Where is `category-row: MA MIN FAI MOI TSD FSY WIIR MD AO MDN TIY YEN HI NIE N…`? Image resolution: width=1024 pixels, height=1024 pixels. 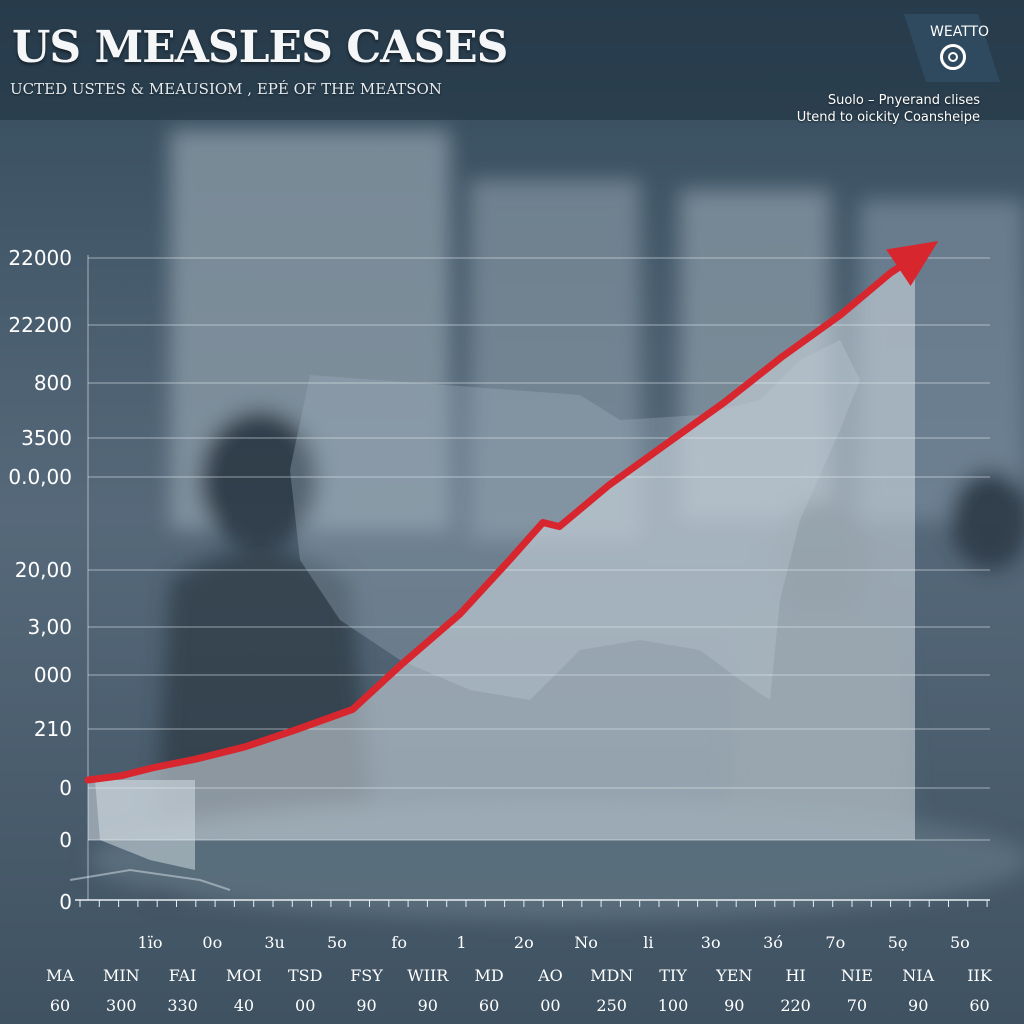
category-row: MA MIN FAI MOI TSD FSY WIIR MD AO MDN TIY YEN HI NIE N… is located at coordinates (519, 975).